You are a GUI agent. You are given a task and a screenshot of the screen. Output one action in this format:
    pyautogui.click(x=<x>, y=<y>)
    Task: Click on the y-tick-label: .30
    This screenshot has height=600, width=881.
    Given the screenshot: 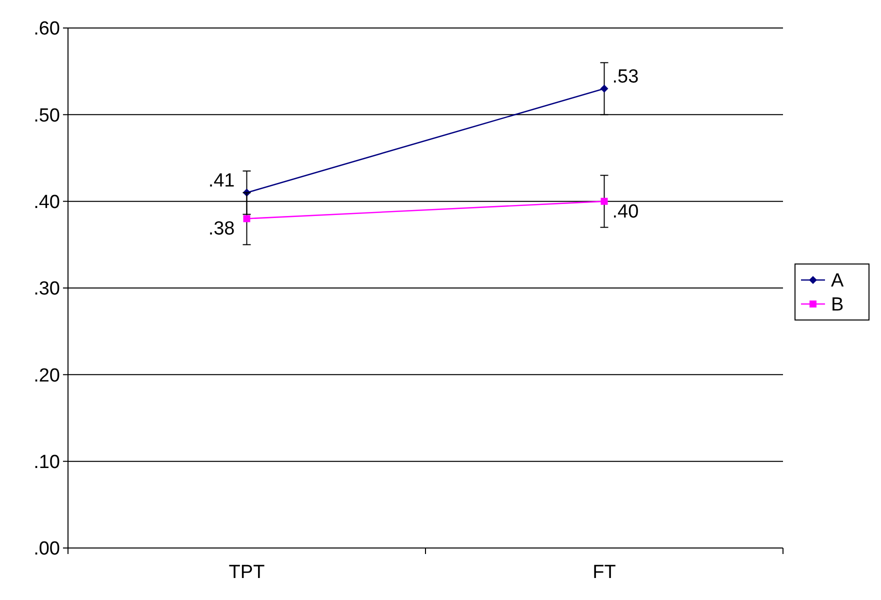 What is the action you would take?
    pyautogui.click(x=47, y=289)
    